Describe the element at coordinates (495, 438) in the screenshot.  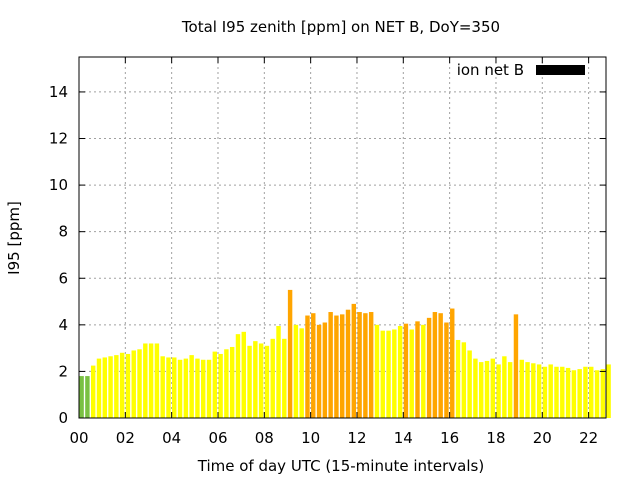
I see `x-tick-label: 18` at that location.